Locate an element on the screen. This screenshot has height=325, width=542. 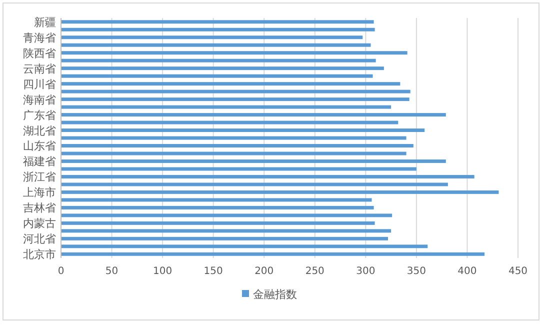
x-tick-label: 150 is located at coordinates (213, 271).